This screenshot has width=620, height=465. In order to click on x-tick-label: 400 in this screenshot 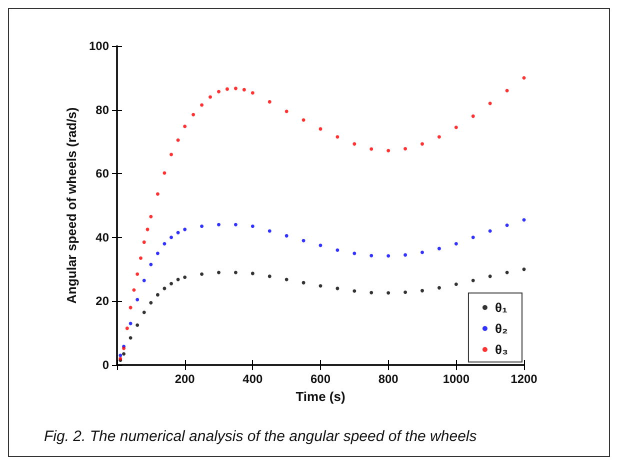, I will do `click(252, 379)`.